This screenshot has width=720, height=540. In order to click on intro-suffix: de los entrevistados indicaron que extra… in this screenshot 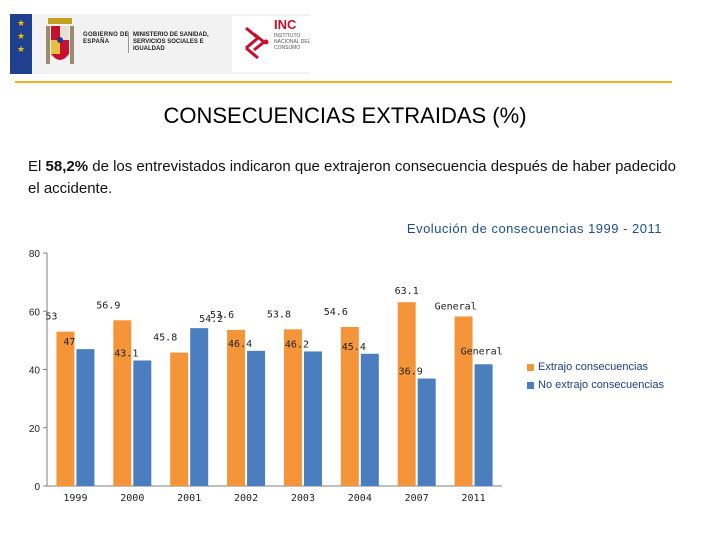, I will do `click(352, 177)`.